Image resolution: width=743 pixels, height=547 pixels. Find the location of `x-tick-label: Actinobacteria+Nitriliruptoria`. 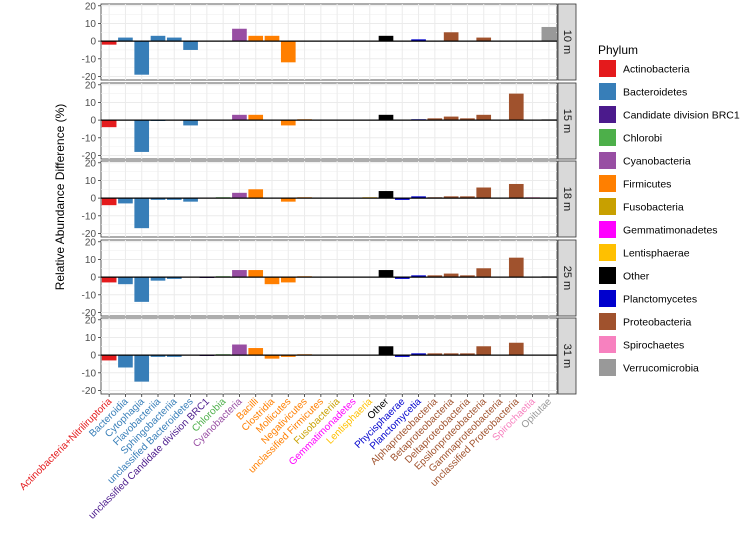

x-tick-label: Actinobacteria+Nitriliruptoria is located at coordinates (66, 444).